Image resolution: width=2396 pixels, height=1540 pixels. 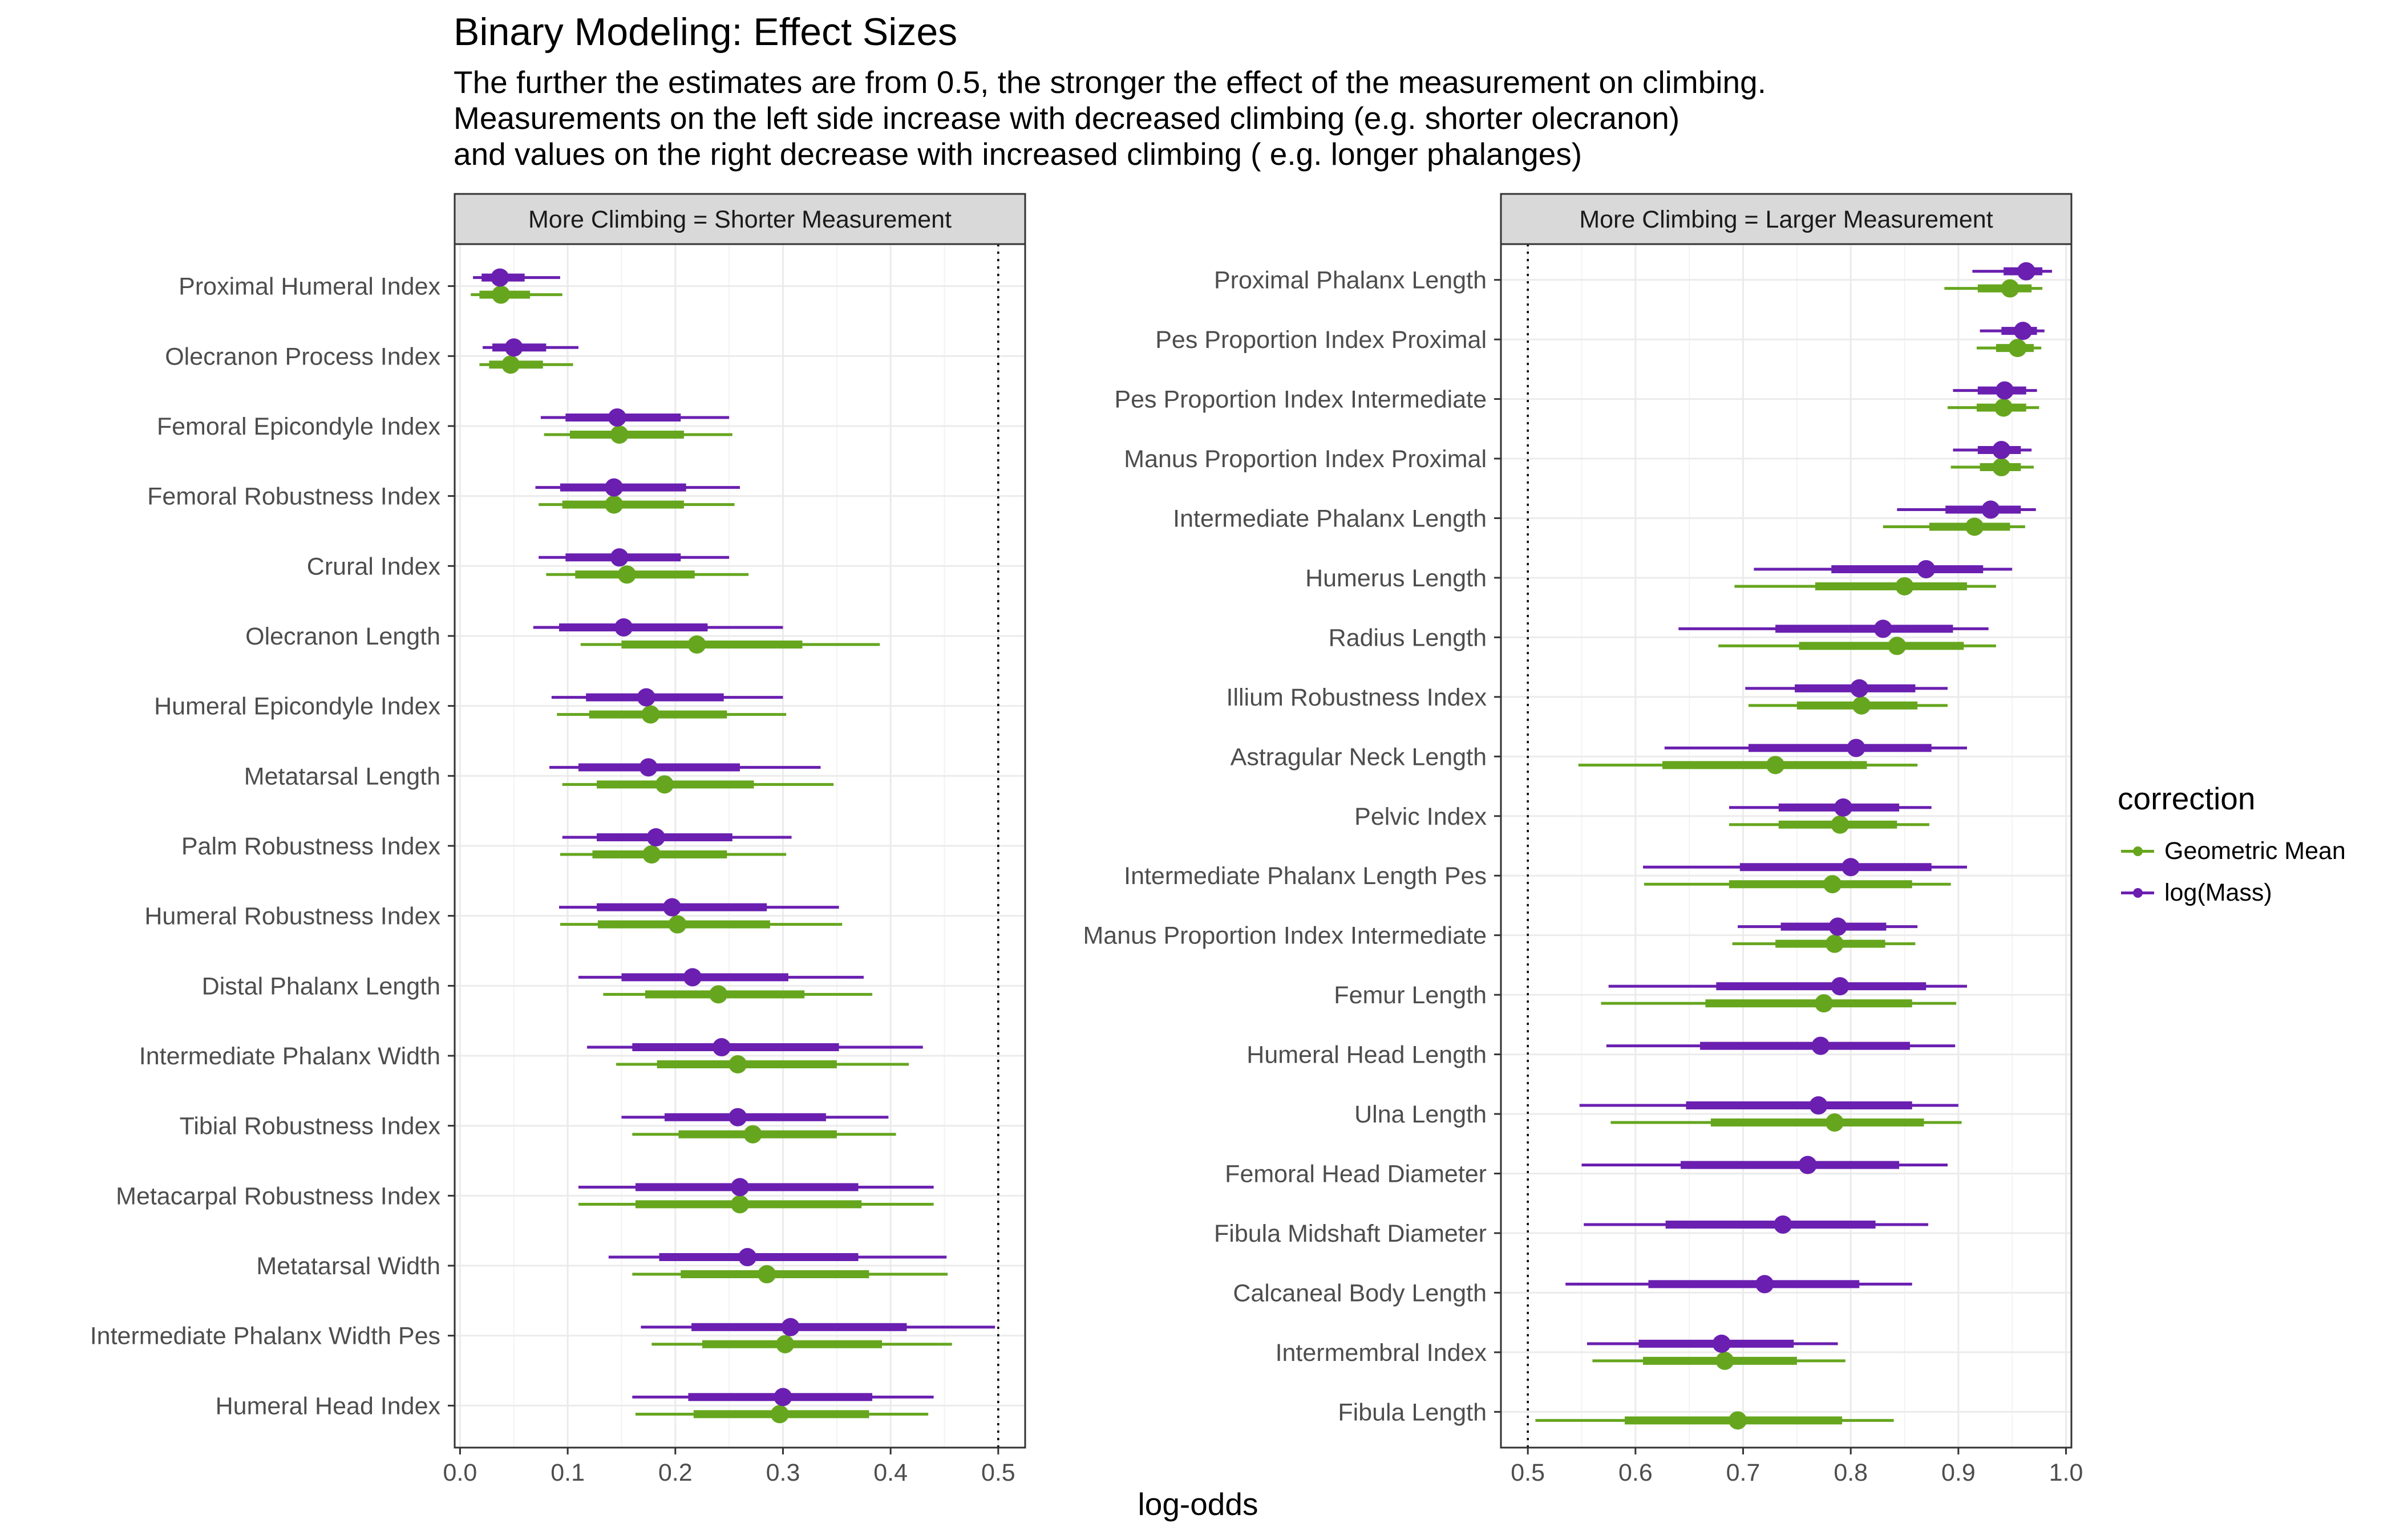 I want to click on y-tick-label: Pes Proportion Index Intermediate, so click(x=1301, y=400).